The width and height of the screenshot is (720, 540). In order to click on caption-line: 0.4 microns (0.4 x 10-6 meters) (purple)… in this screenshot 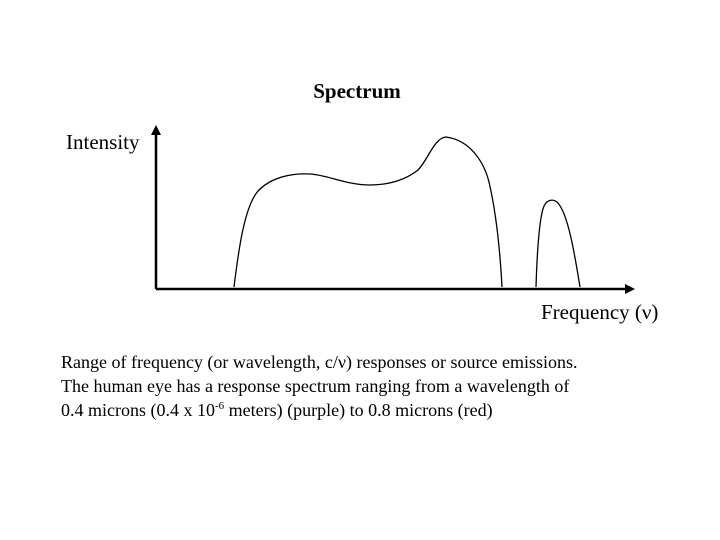, I will do `click(381, 410)`.